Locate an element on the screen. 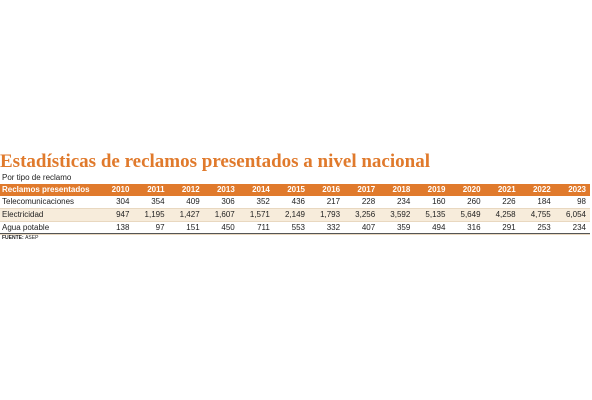  table-cell: 226 is located at coordinates (509, 201).